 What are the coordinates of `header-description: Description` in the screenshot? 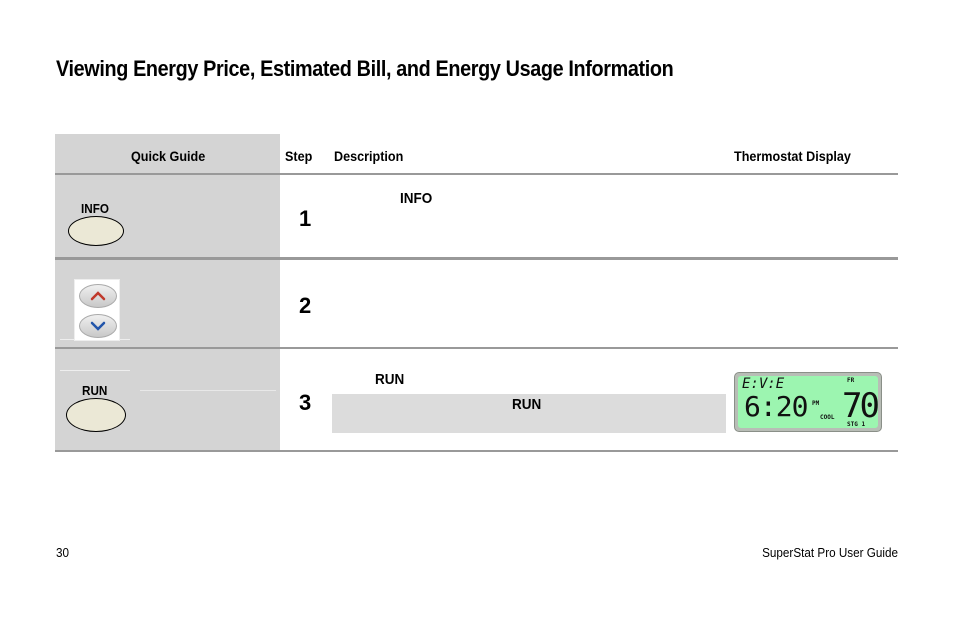 It's located at (369, 156).